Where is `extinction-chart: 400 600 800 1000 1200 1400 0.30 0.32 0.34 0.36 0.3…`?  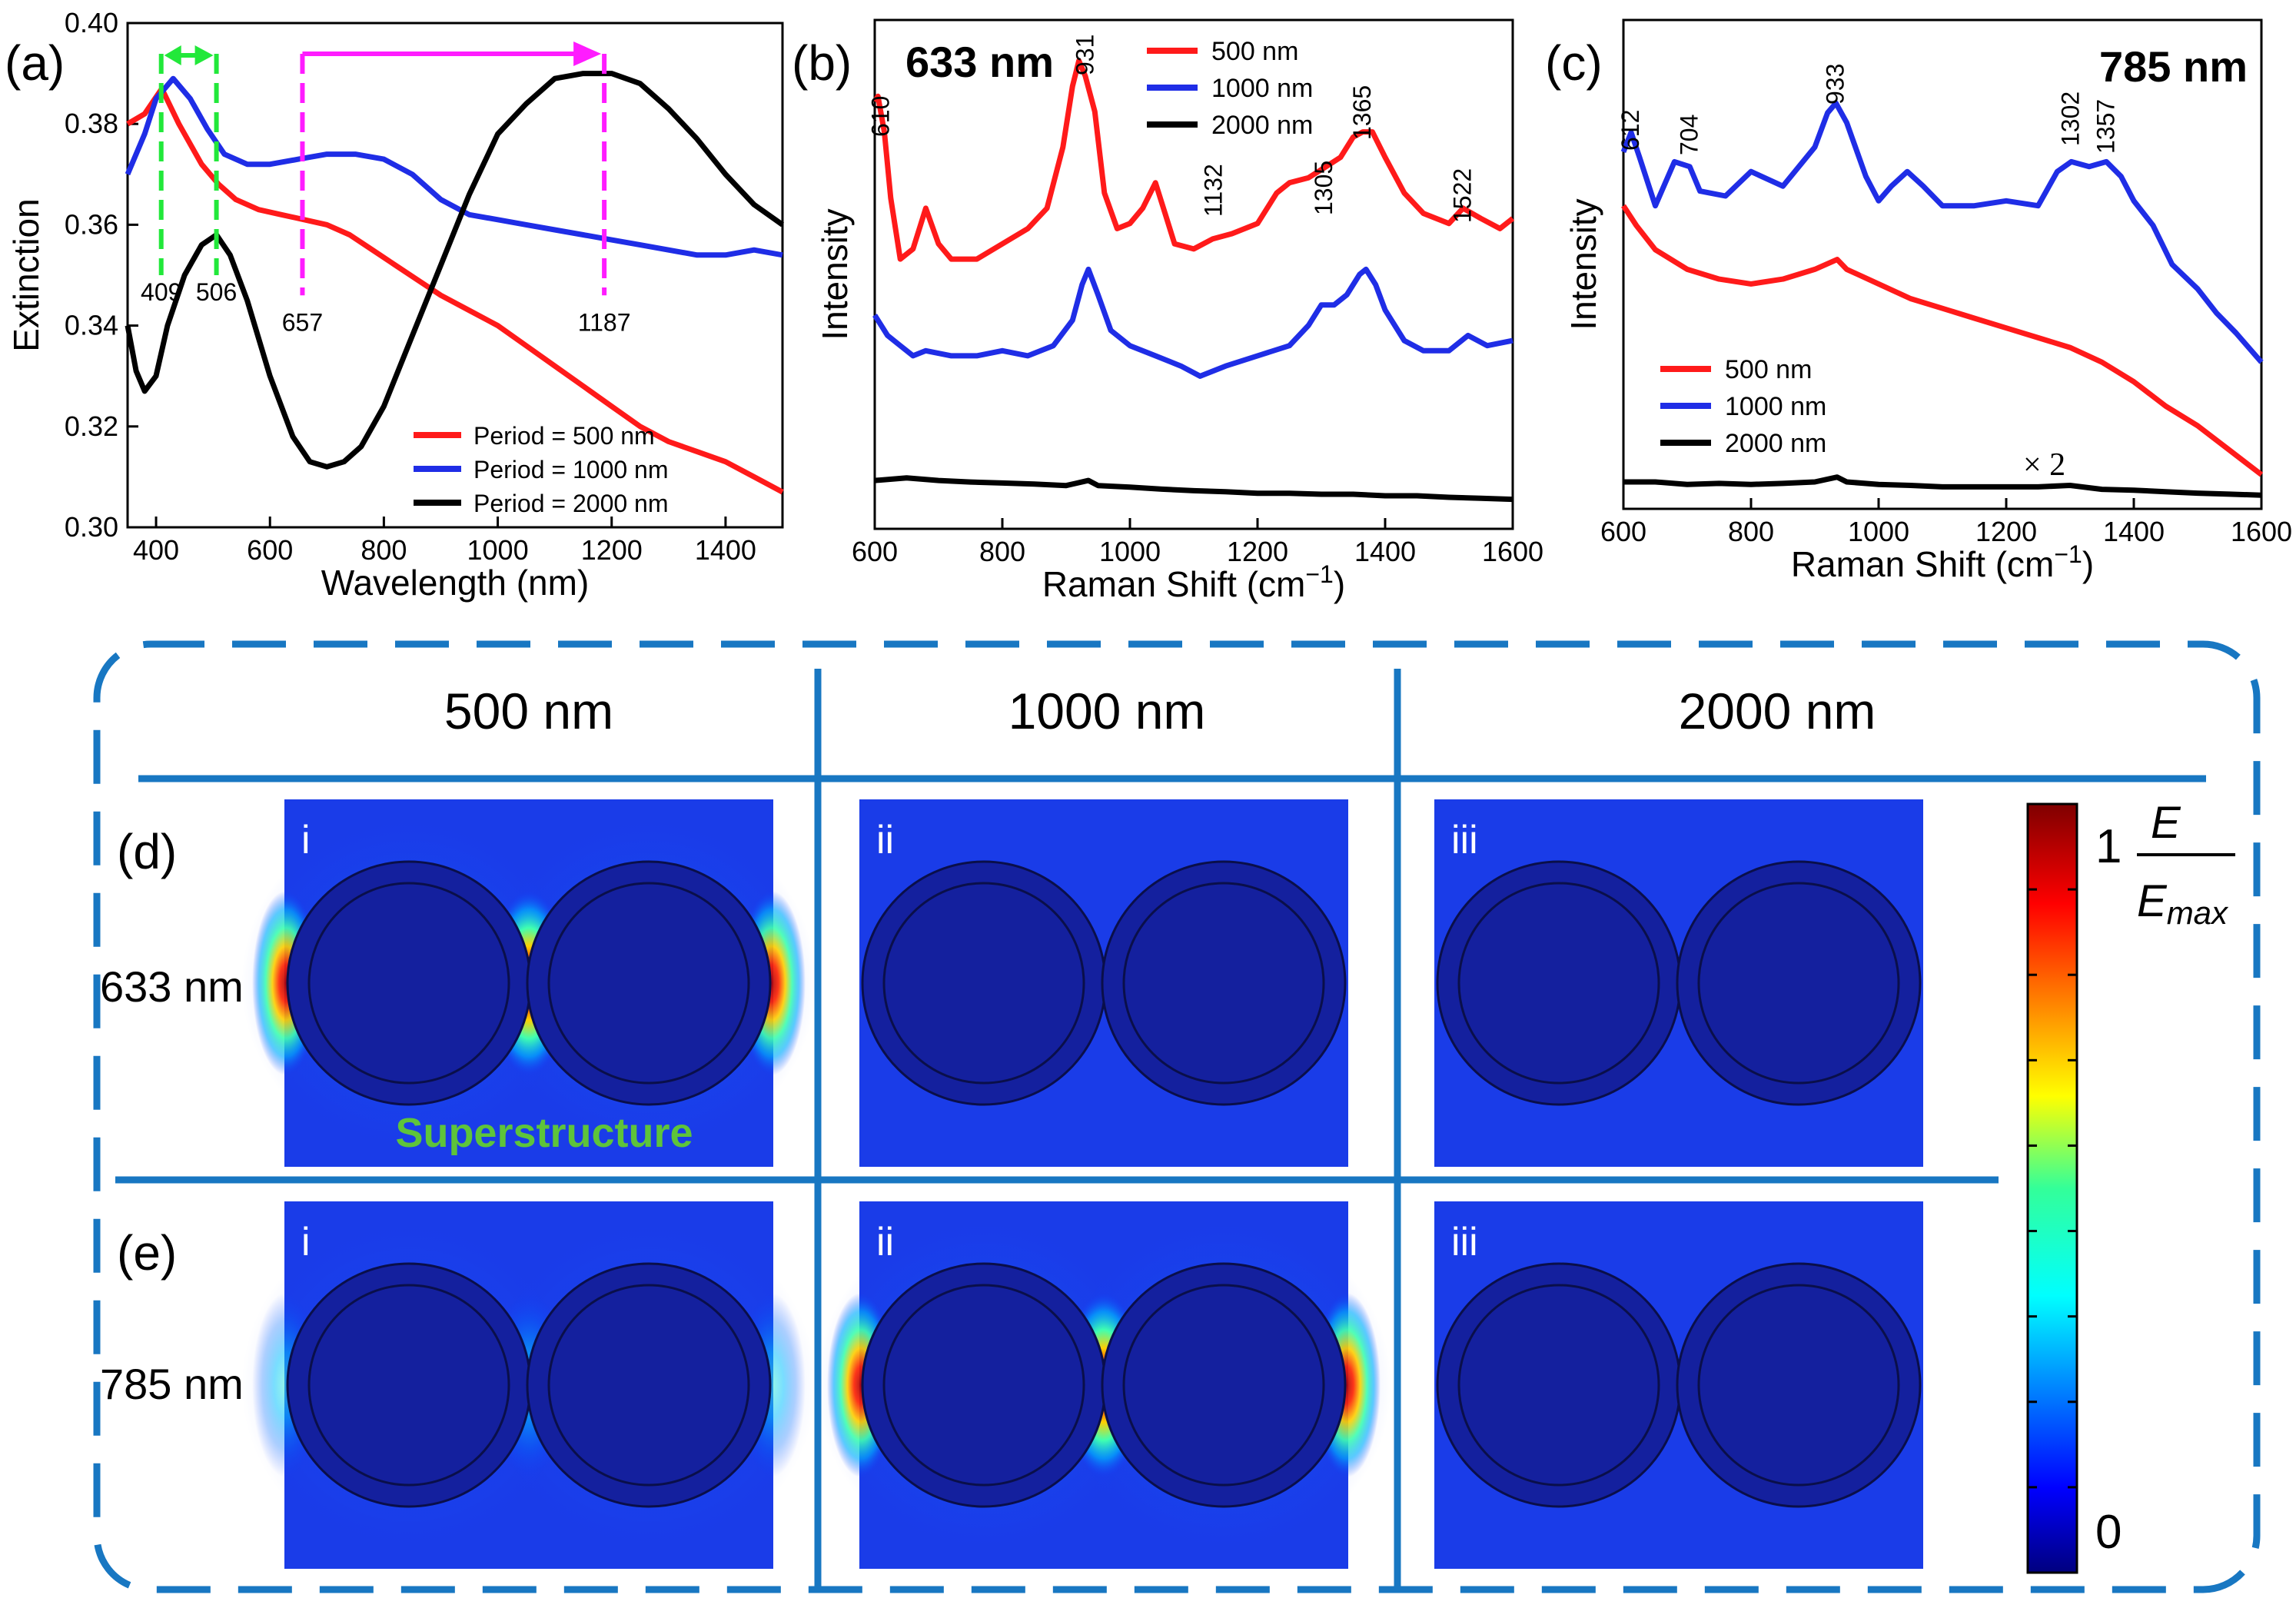 extinction-chart: 400 600 800 1000 1200 1400 0.30 0.32 0.34 0.36 0.3… is located at coordinates (395, 305).